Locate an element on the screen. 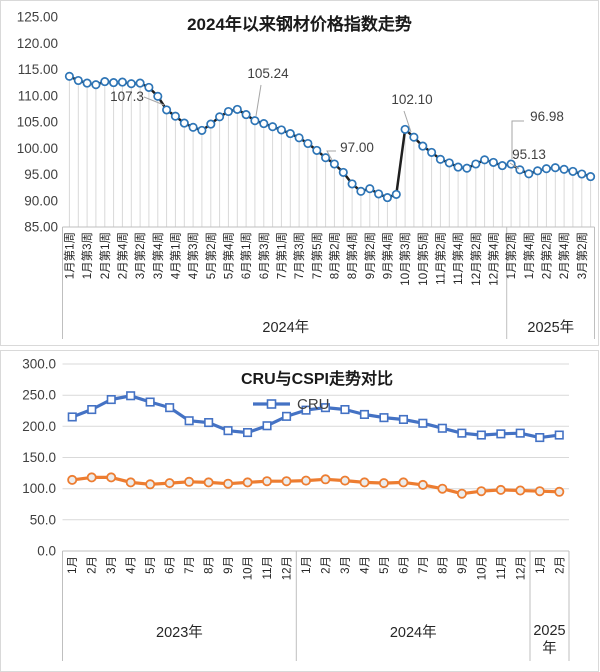 The image size is (600, 672). year-group-label: 2025年 is located at coordinates (550, 327).